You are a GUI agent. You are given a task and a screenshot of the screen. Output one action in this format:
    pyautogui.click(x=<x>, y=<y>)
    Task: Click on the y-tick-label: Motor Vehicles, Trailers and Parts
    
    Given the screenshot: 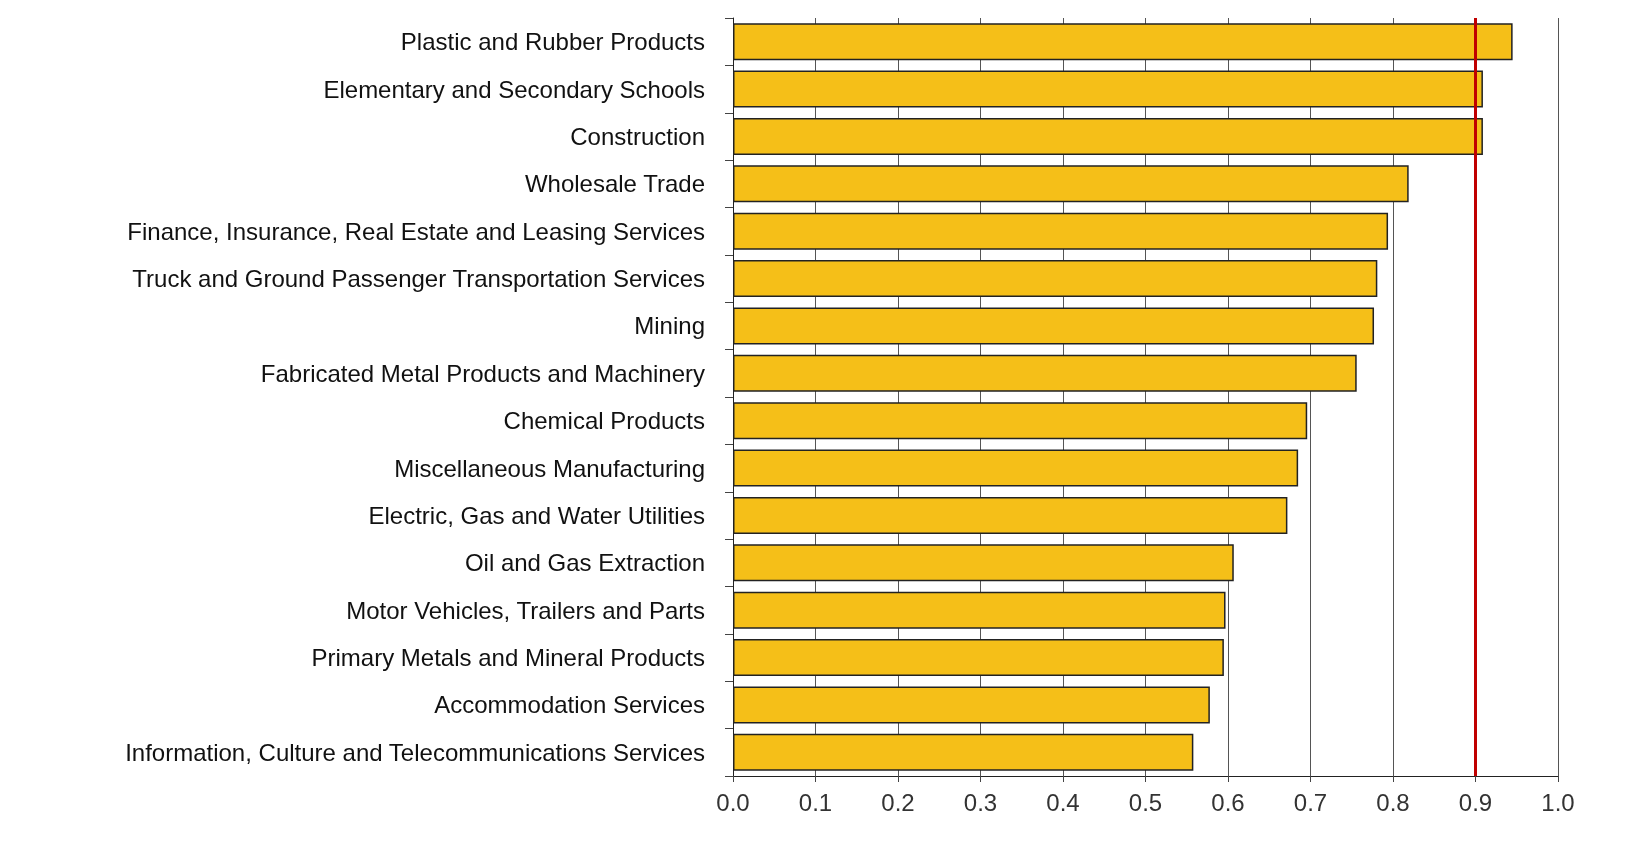 What is the action you would take?
    pyautogui.click(x=525, y=610)
    